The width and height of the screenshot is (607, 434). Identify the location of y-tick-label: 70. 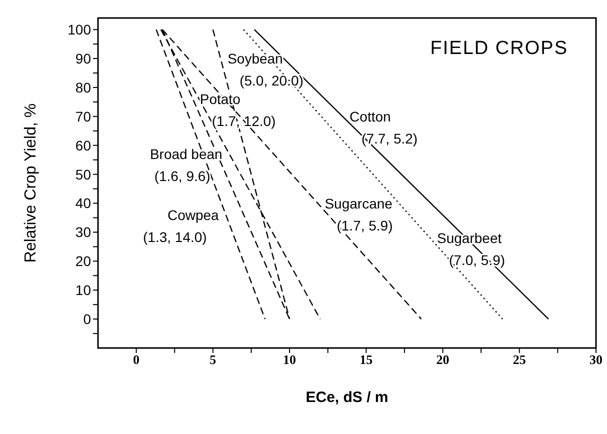
(83, 116).